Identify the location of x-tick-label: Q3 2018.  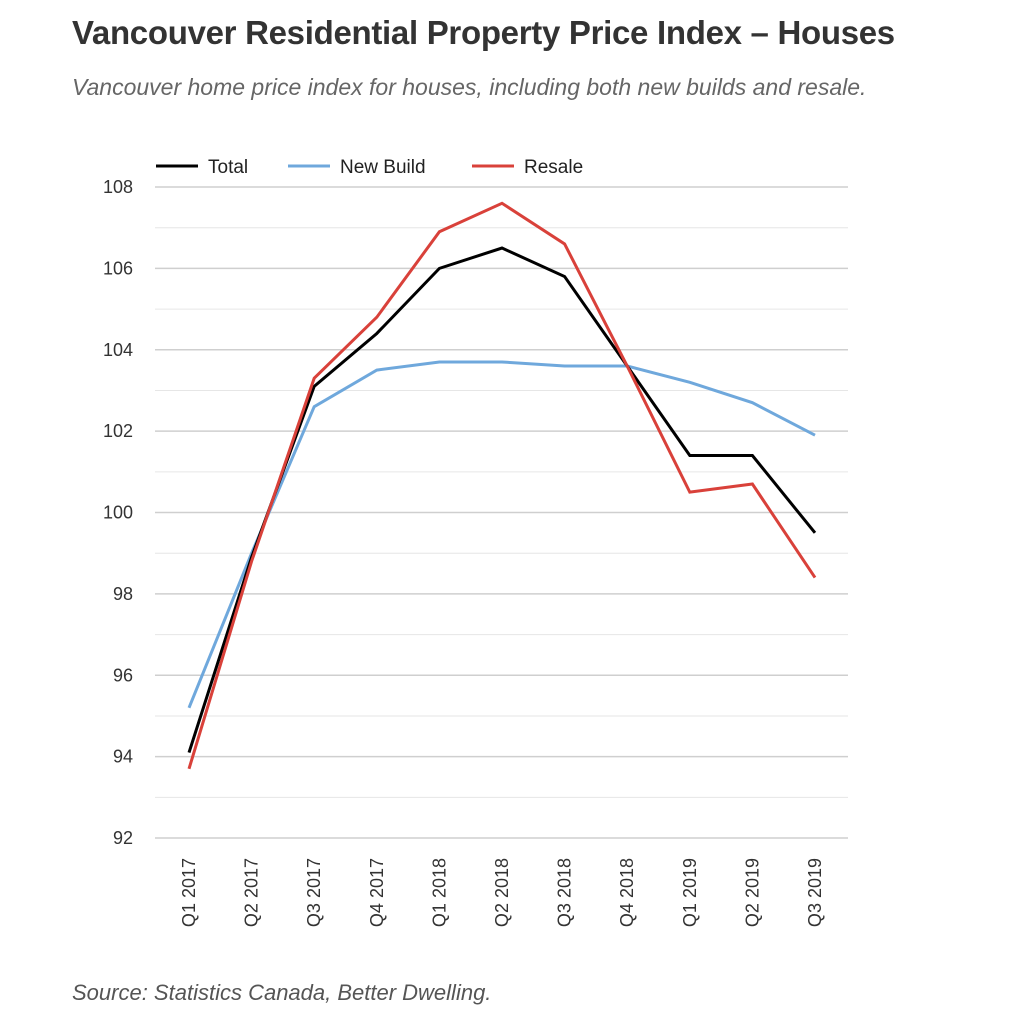
(565, 892).